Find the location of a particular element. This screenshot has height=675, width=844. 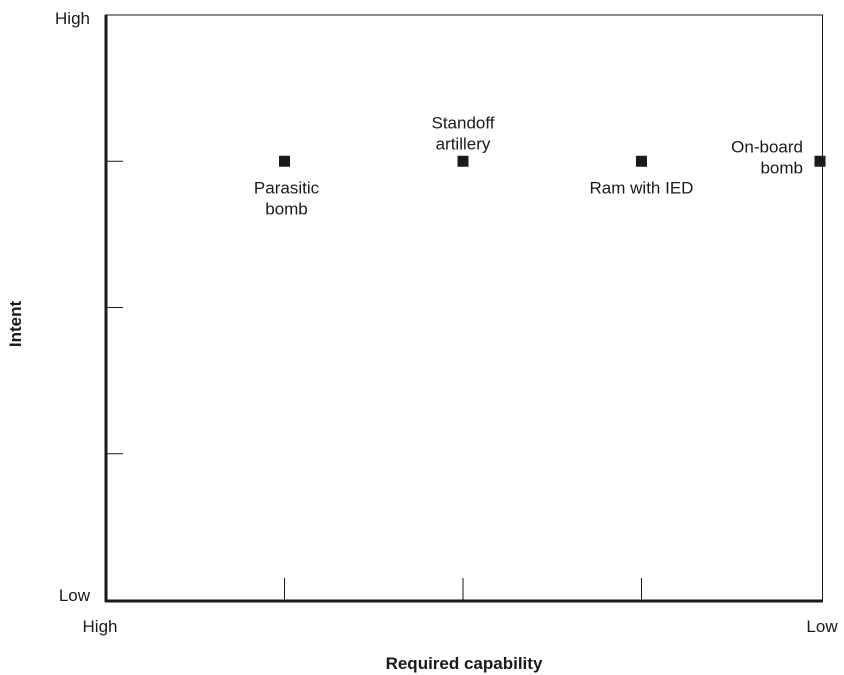

x-axis-high-label: High is located at coordinates (100, 626).